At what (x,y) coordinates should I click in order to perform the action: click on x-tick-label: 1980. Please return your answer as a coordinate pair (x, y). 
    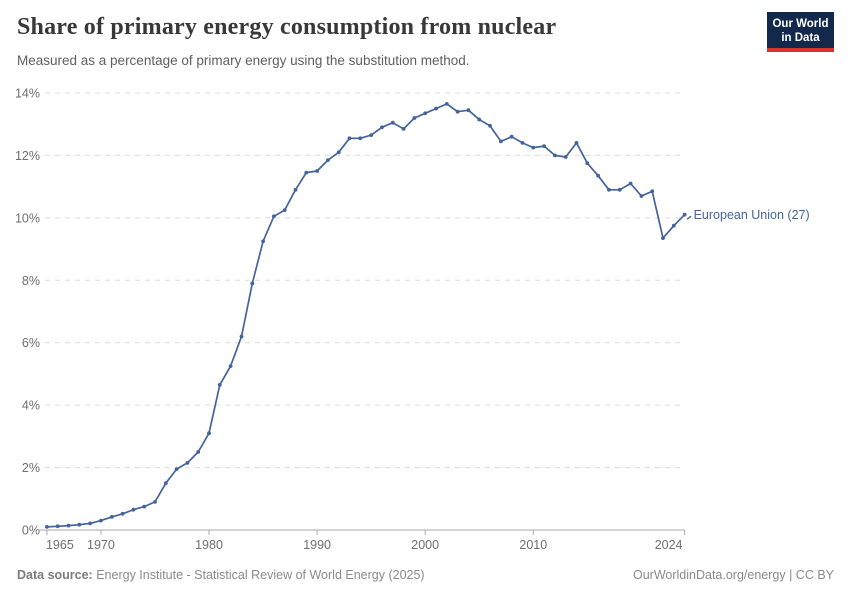
    Looking at the image, I should click on (209, 545).